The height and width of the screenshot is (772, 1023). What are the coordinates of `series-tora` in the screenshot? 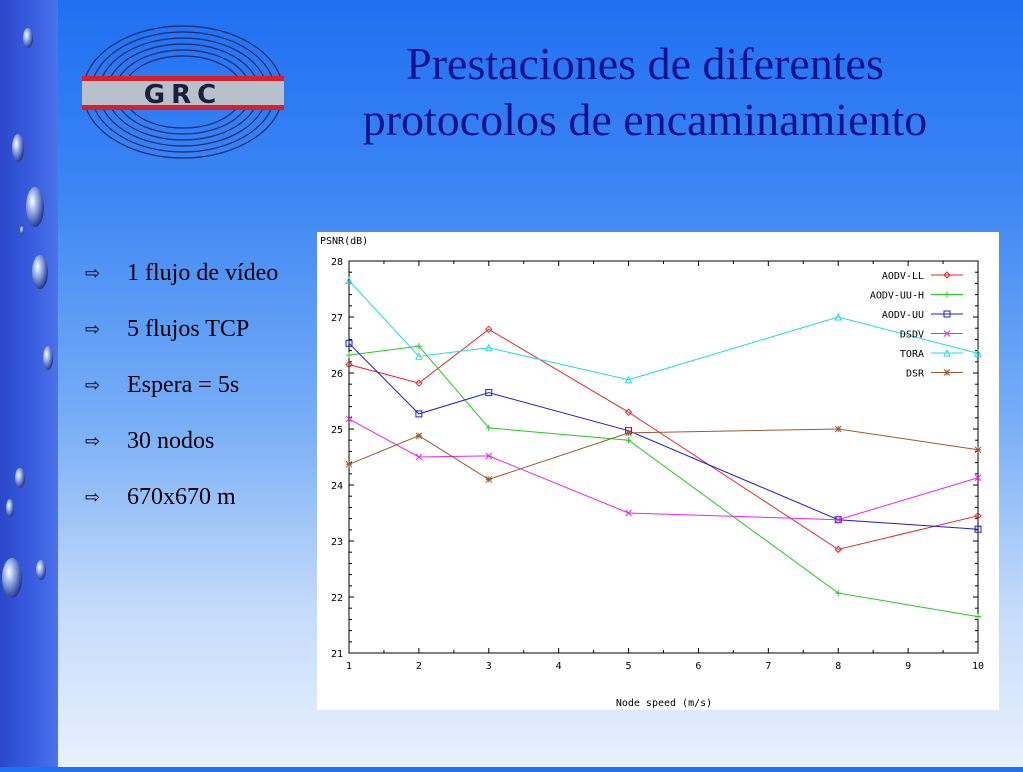 It's located at (663, 330).